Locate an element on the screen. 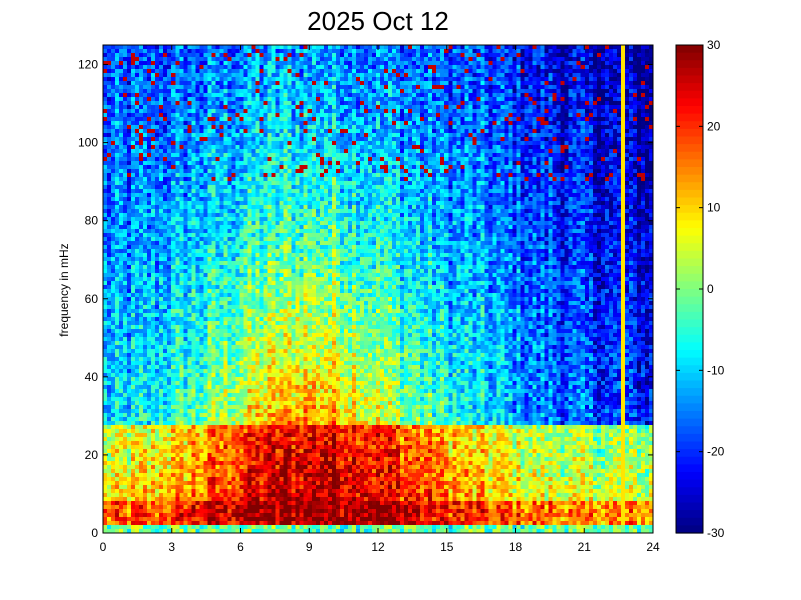 The width and height of the screenshot is (801, 600). y-tick-label: 40 is located at coordinates (92, 377).